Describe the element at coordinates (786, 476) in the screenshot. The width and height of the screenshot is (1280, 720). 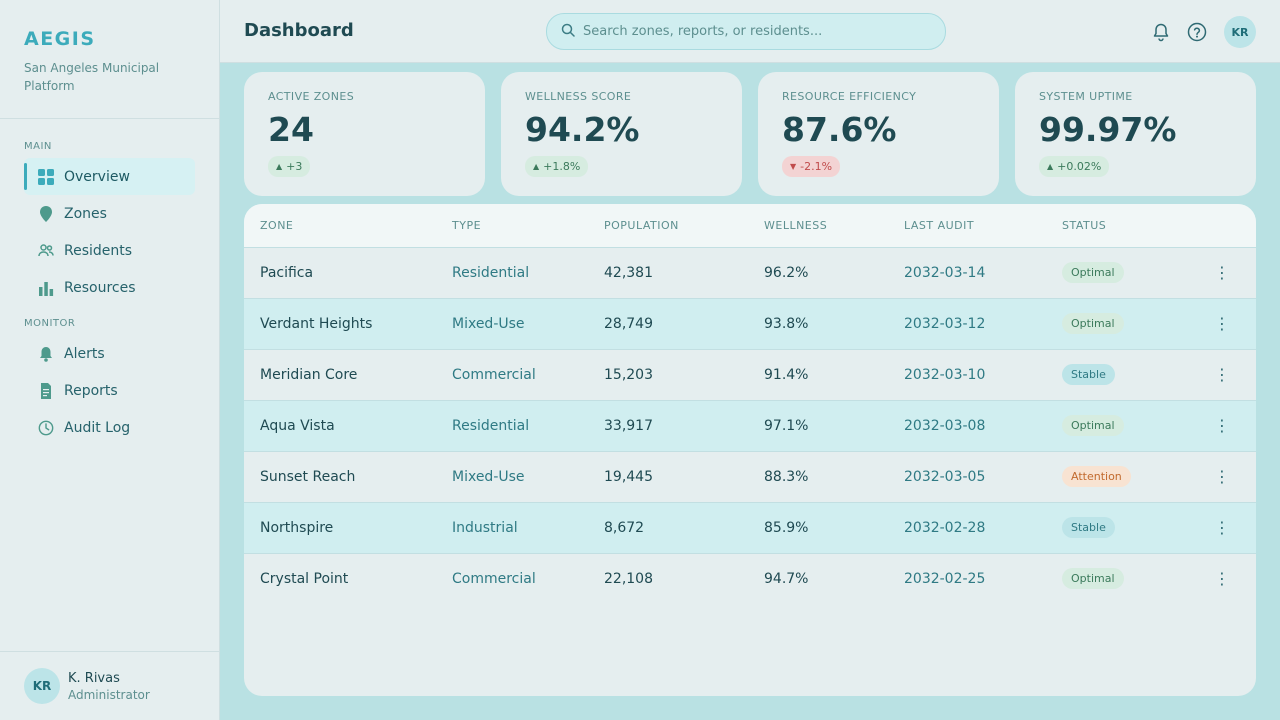
I see `cell-wellness: 88.3%` at that location.